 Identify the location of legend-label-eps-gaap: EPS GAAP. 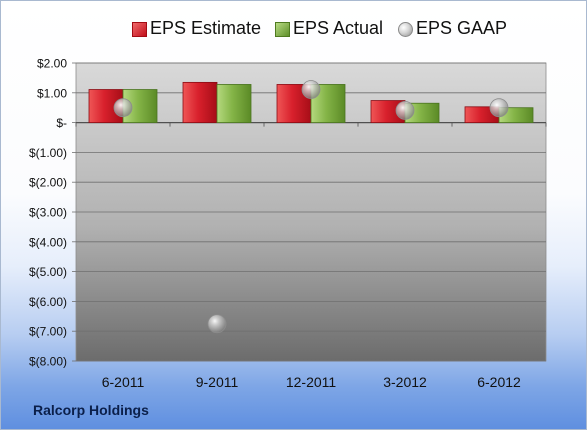
(462, 28).